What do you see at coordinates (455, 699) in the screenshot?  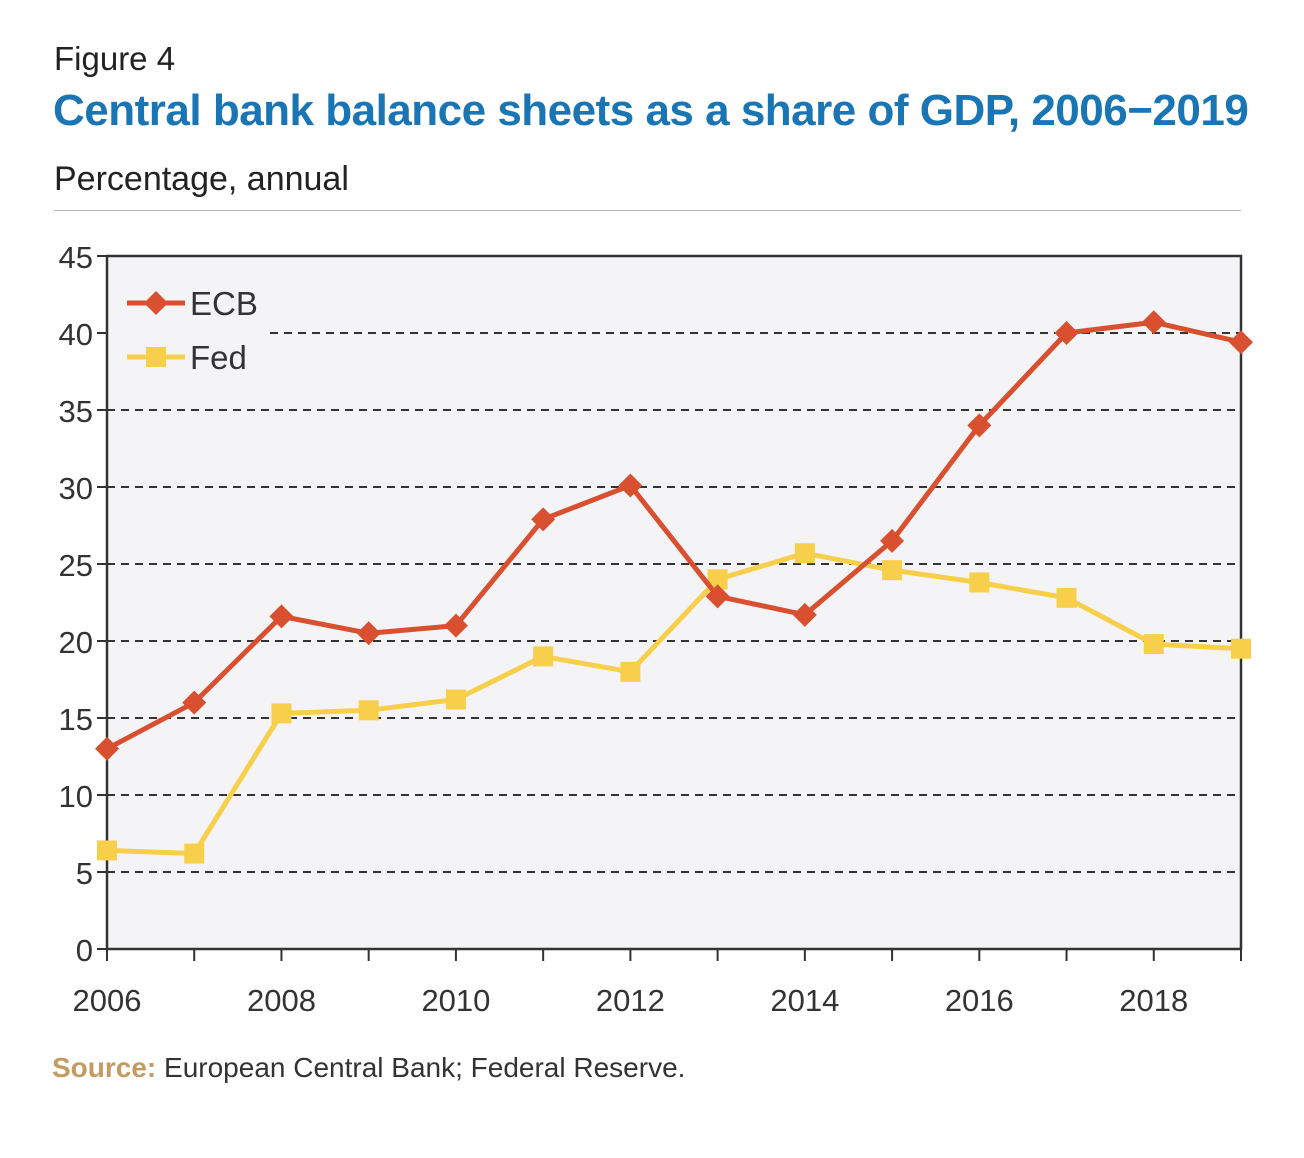 I see `fed-point-2010` at bounding box center [455, 699].